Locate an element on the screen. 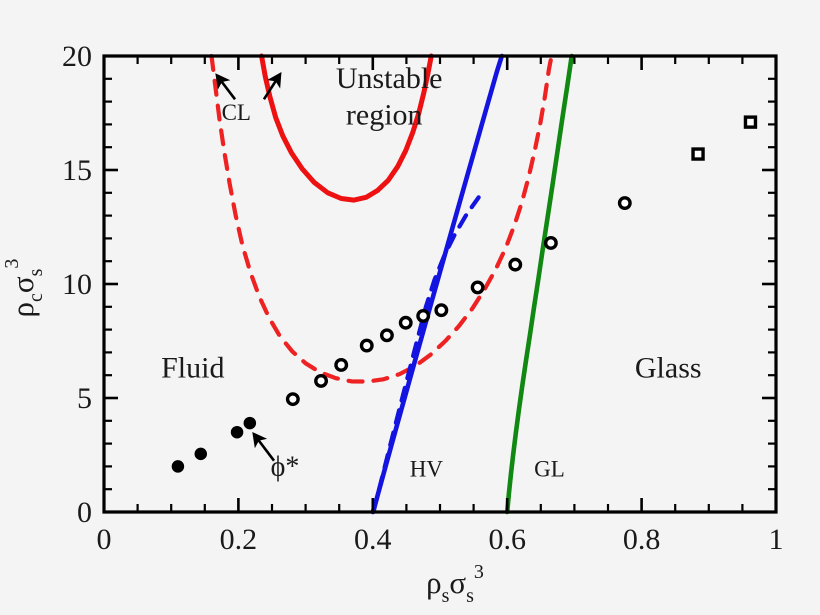  y-tick-label: 15 is located at coordinates (77, 170).